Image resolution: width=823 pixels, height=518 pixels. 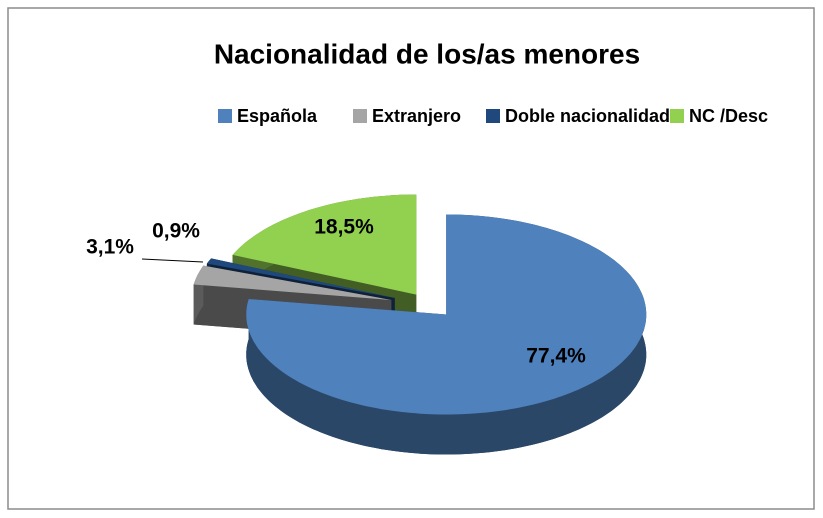 I want to click on legend-label: Extranjero, so click(x=416, y=116).